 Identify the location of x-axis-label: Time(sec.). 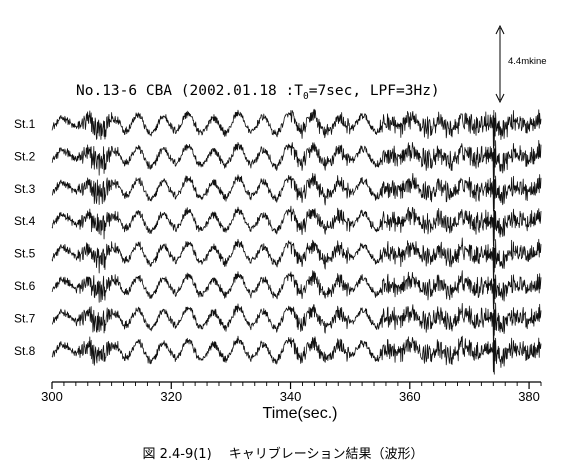
(300, 413).